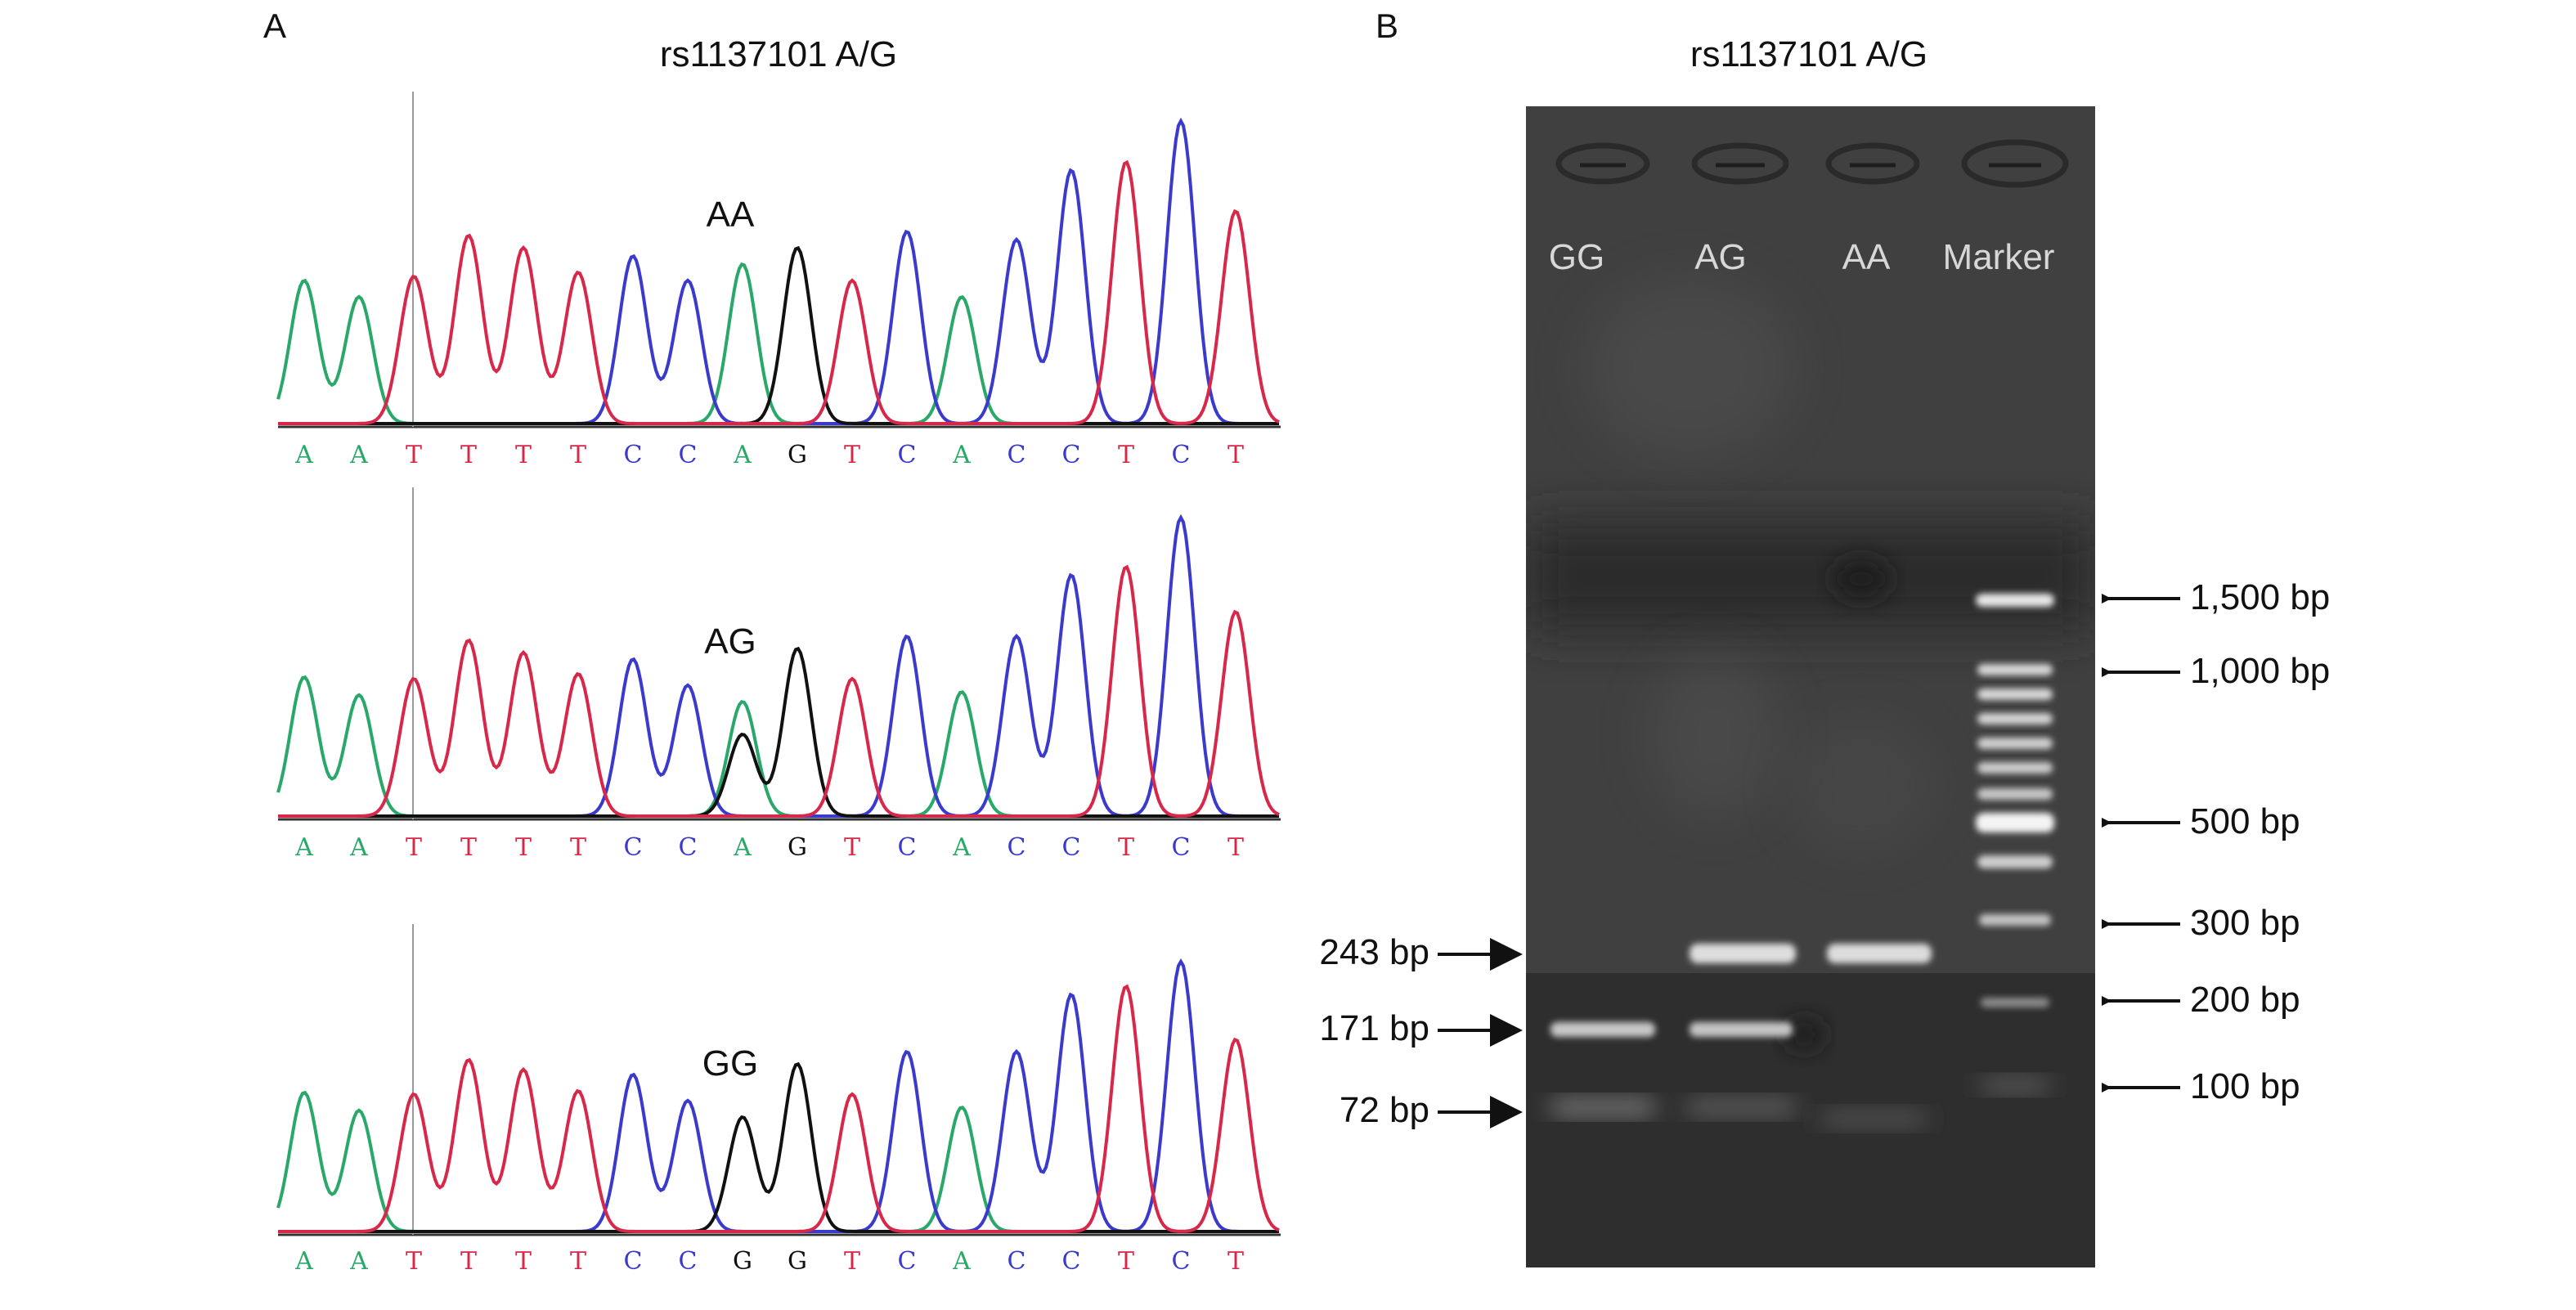  Describe the element at coordinates (730, 641) in the screenshot. I see `genotype-label-ag: AG` at that location.